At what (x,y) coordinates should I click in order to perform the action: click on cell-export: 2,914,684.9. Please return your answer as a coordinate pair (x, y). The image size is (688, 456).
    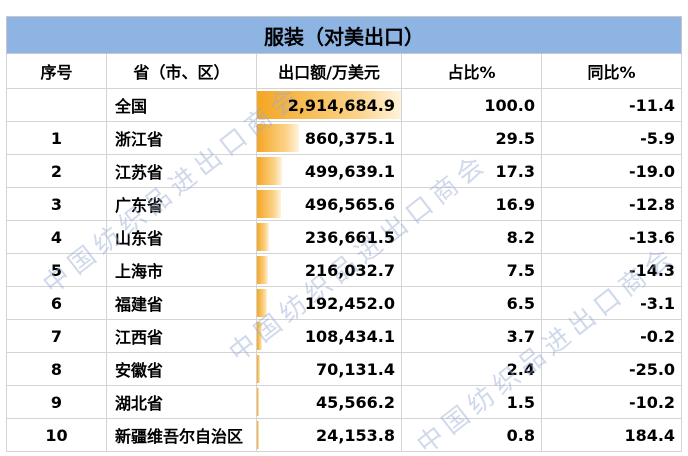
    Looking at the image, I should click on (329, 105).